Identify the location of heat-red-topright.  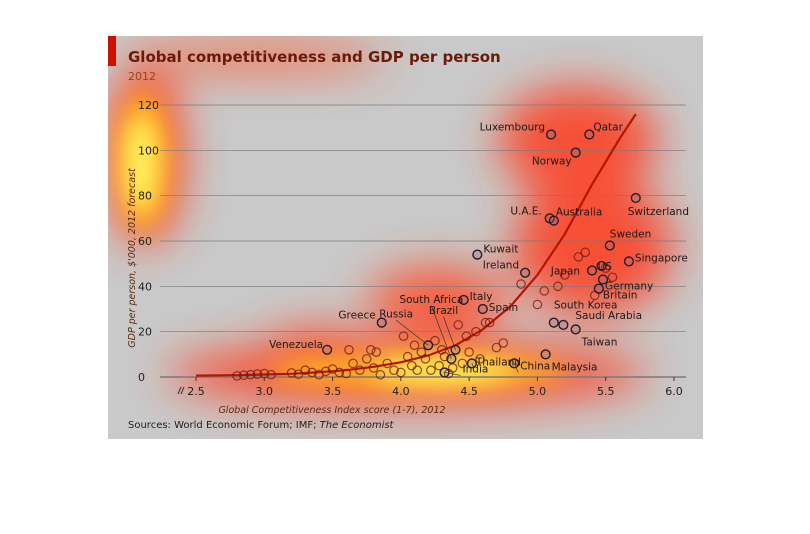
(578, 141).